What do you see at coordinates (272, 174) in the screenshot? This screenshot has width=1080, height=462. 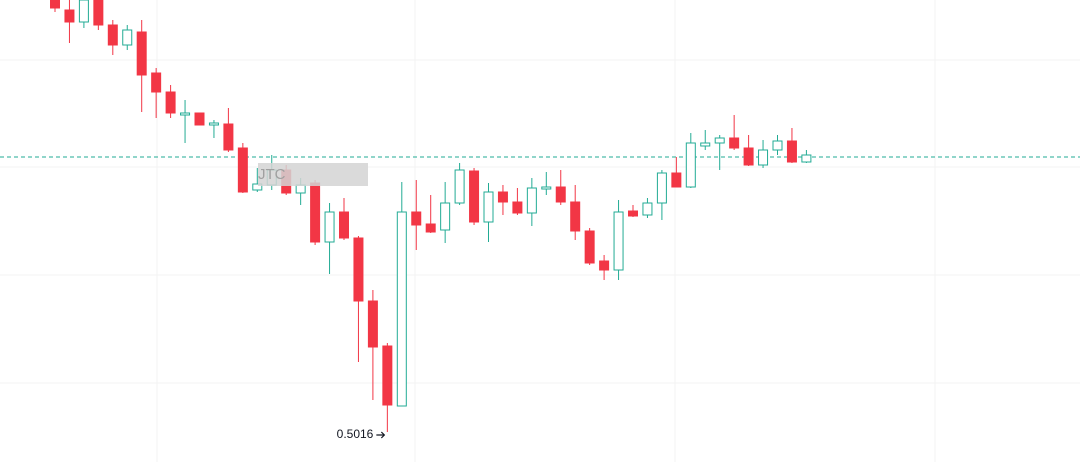 I see `overlay-label: JTC` at bounding box center [272, 174].